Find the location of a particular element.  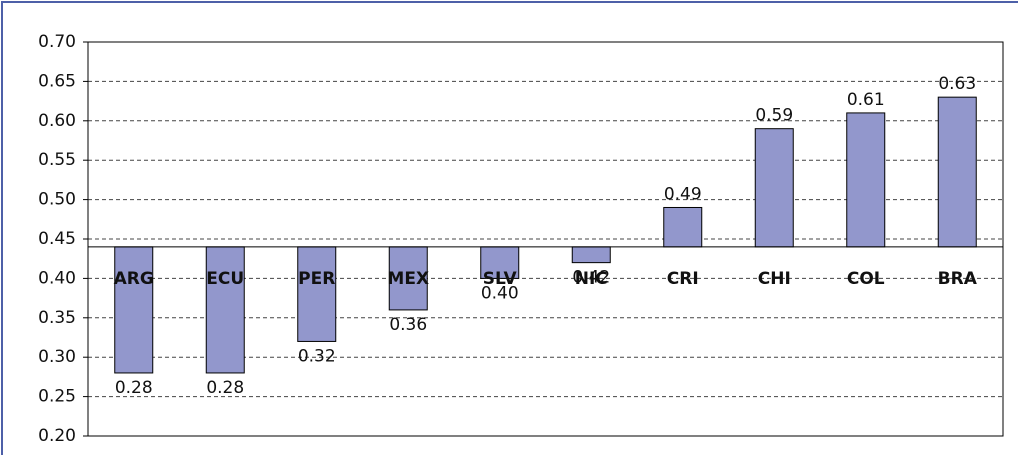

value-label: 0.61 is located at coordinates (866, 100).